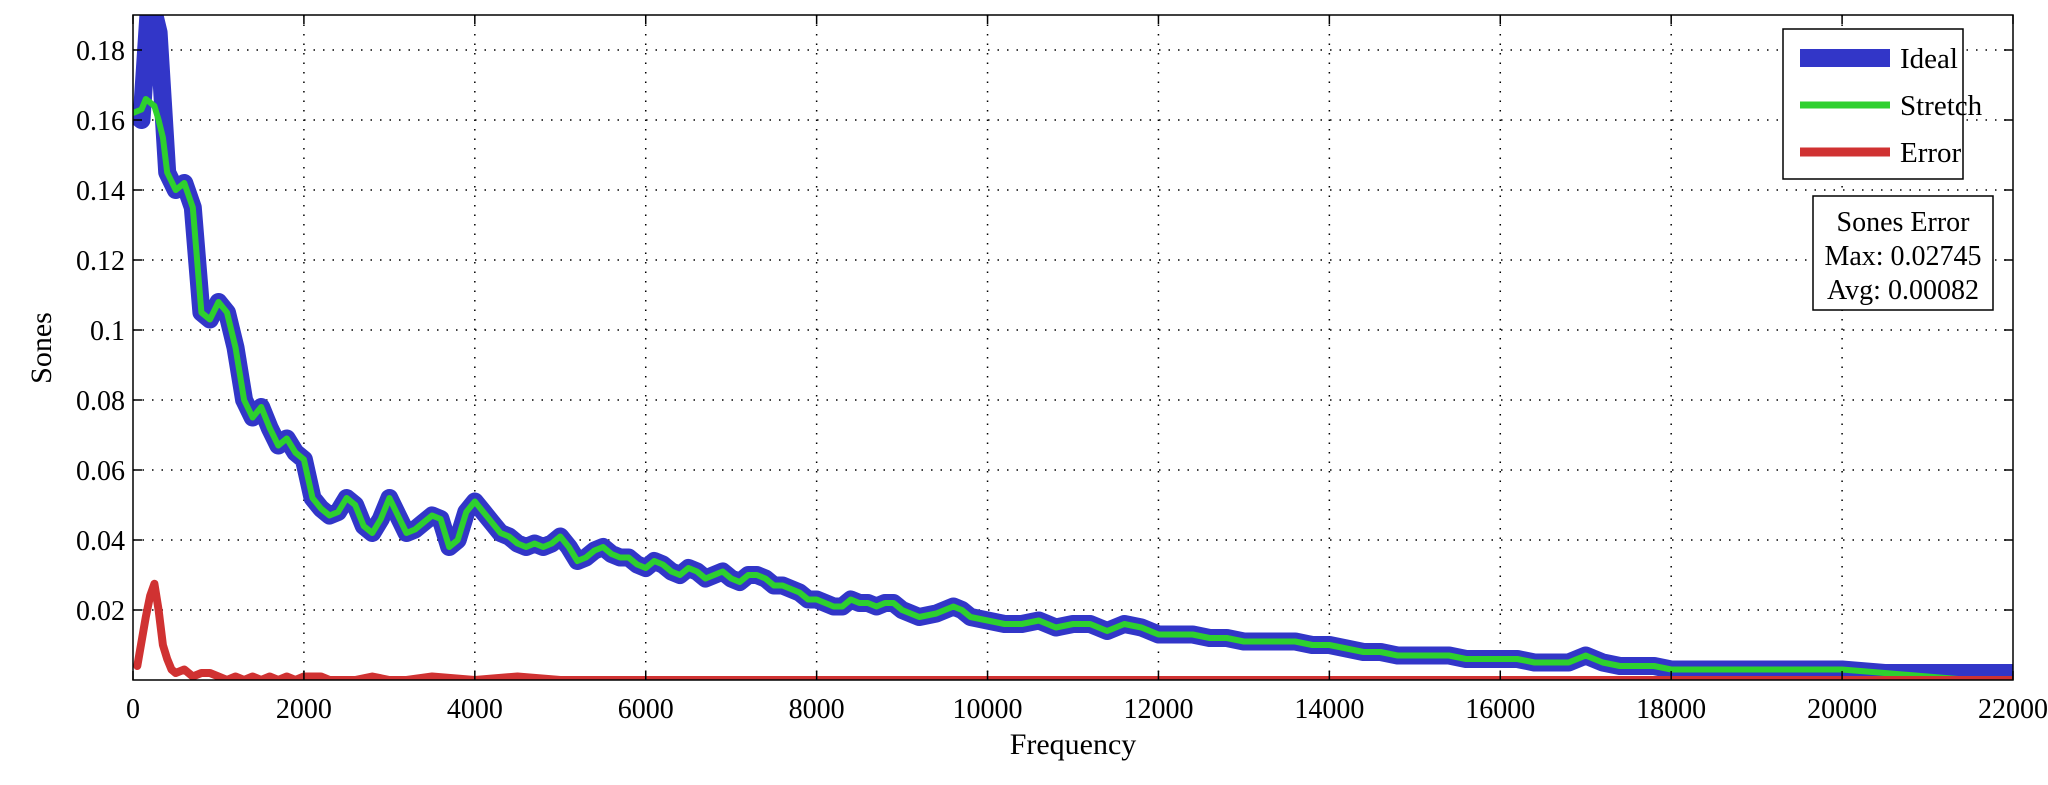 Image resolution: width=2048 pixels, height=785 pixels. Describe the element at coordinates (988, 709) in the screenshot. I see `x-tick-label: 10000` at that location.